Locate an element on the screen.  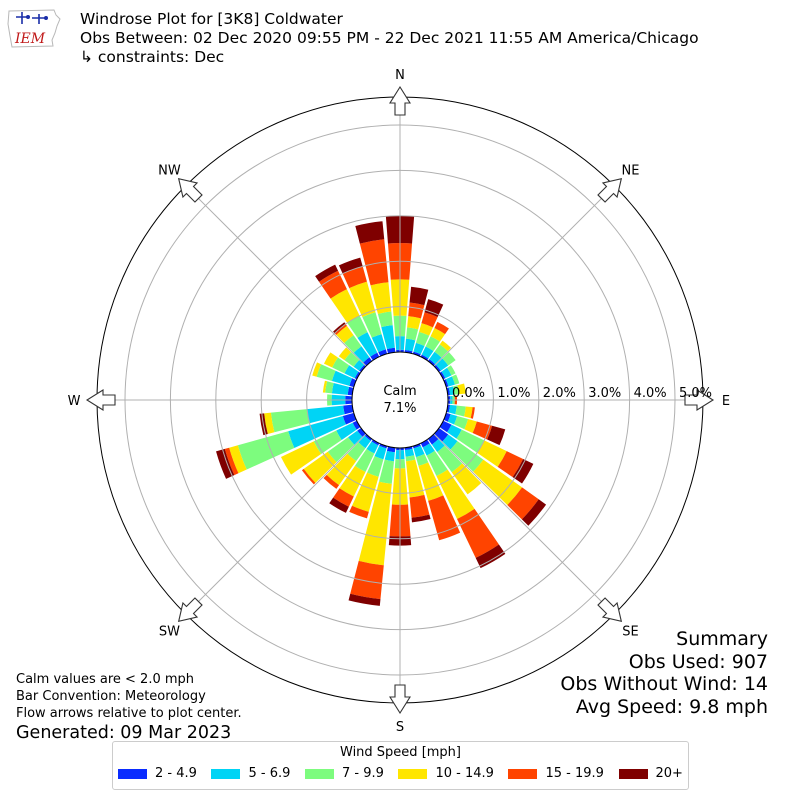
legend-label: 10 - 14.9 is located at coordinates (464, 773).